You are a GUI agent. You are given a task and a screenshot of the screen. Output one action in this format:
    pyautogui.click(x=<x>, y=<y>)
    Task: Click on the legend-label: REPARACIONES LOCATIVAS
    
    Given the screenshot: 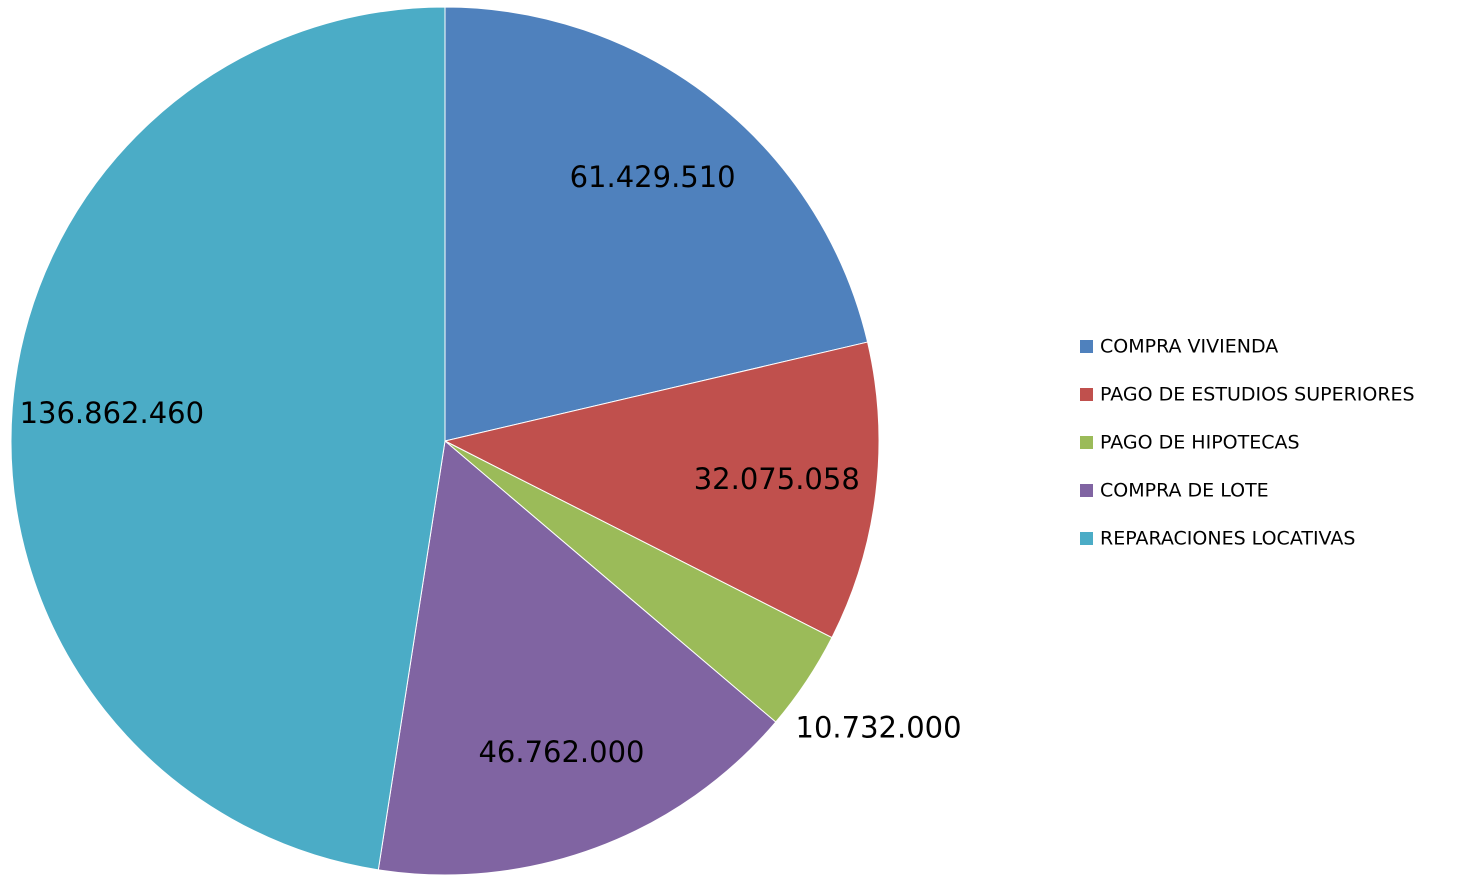 What is the action you would take?
    pyautogui.click(x=1227, y=539)
    